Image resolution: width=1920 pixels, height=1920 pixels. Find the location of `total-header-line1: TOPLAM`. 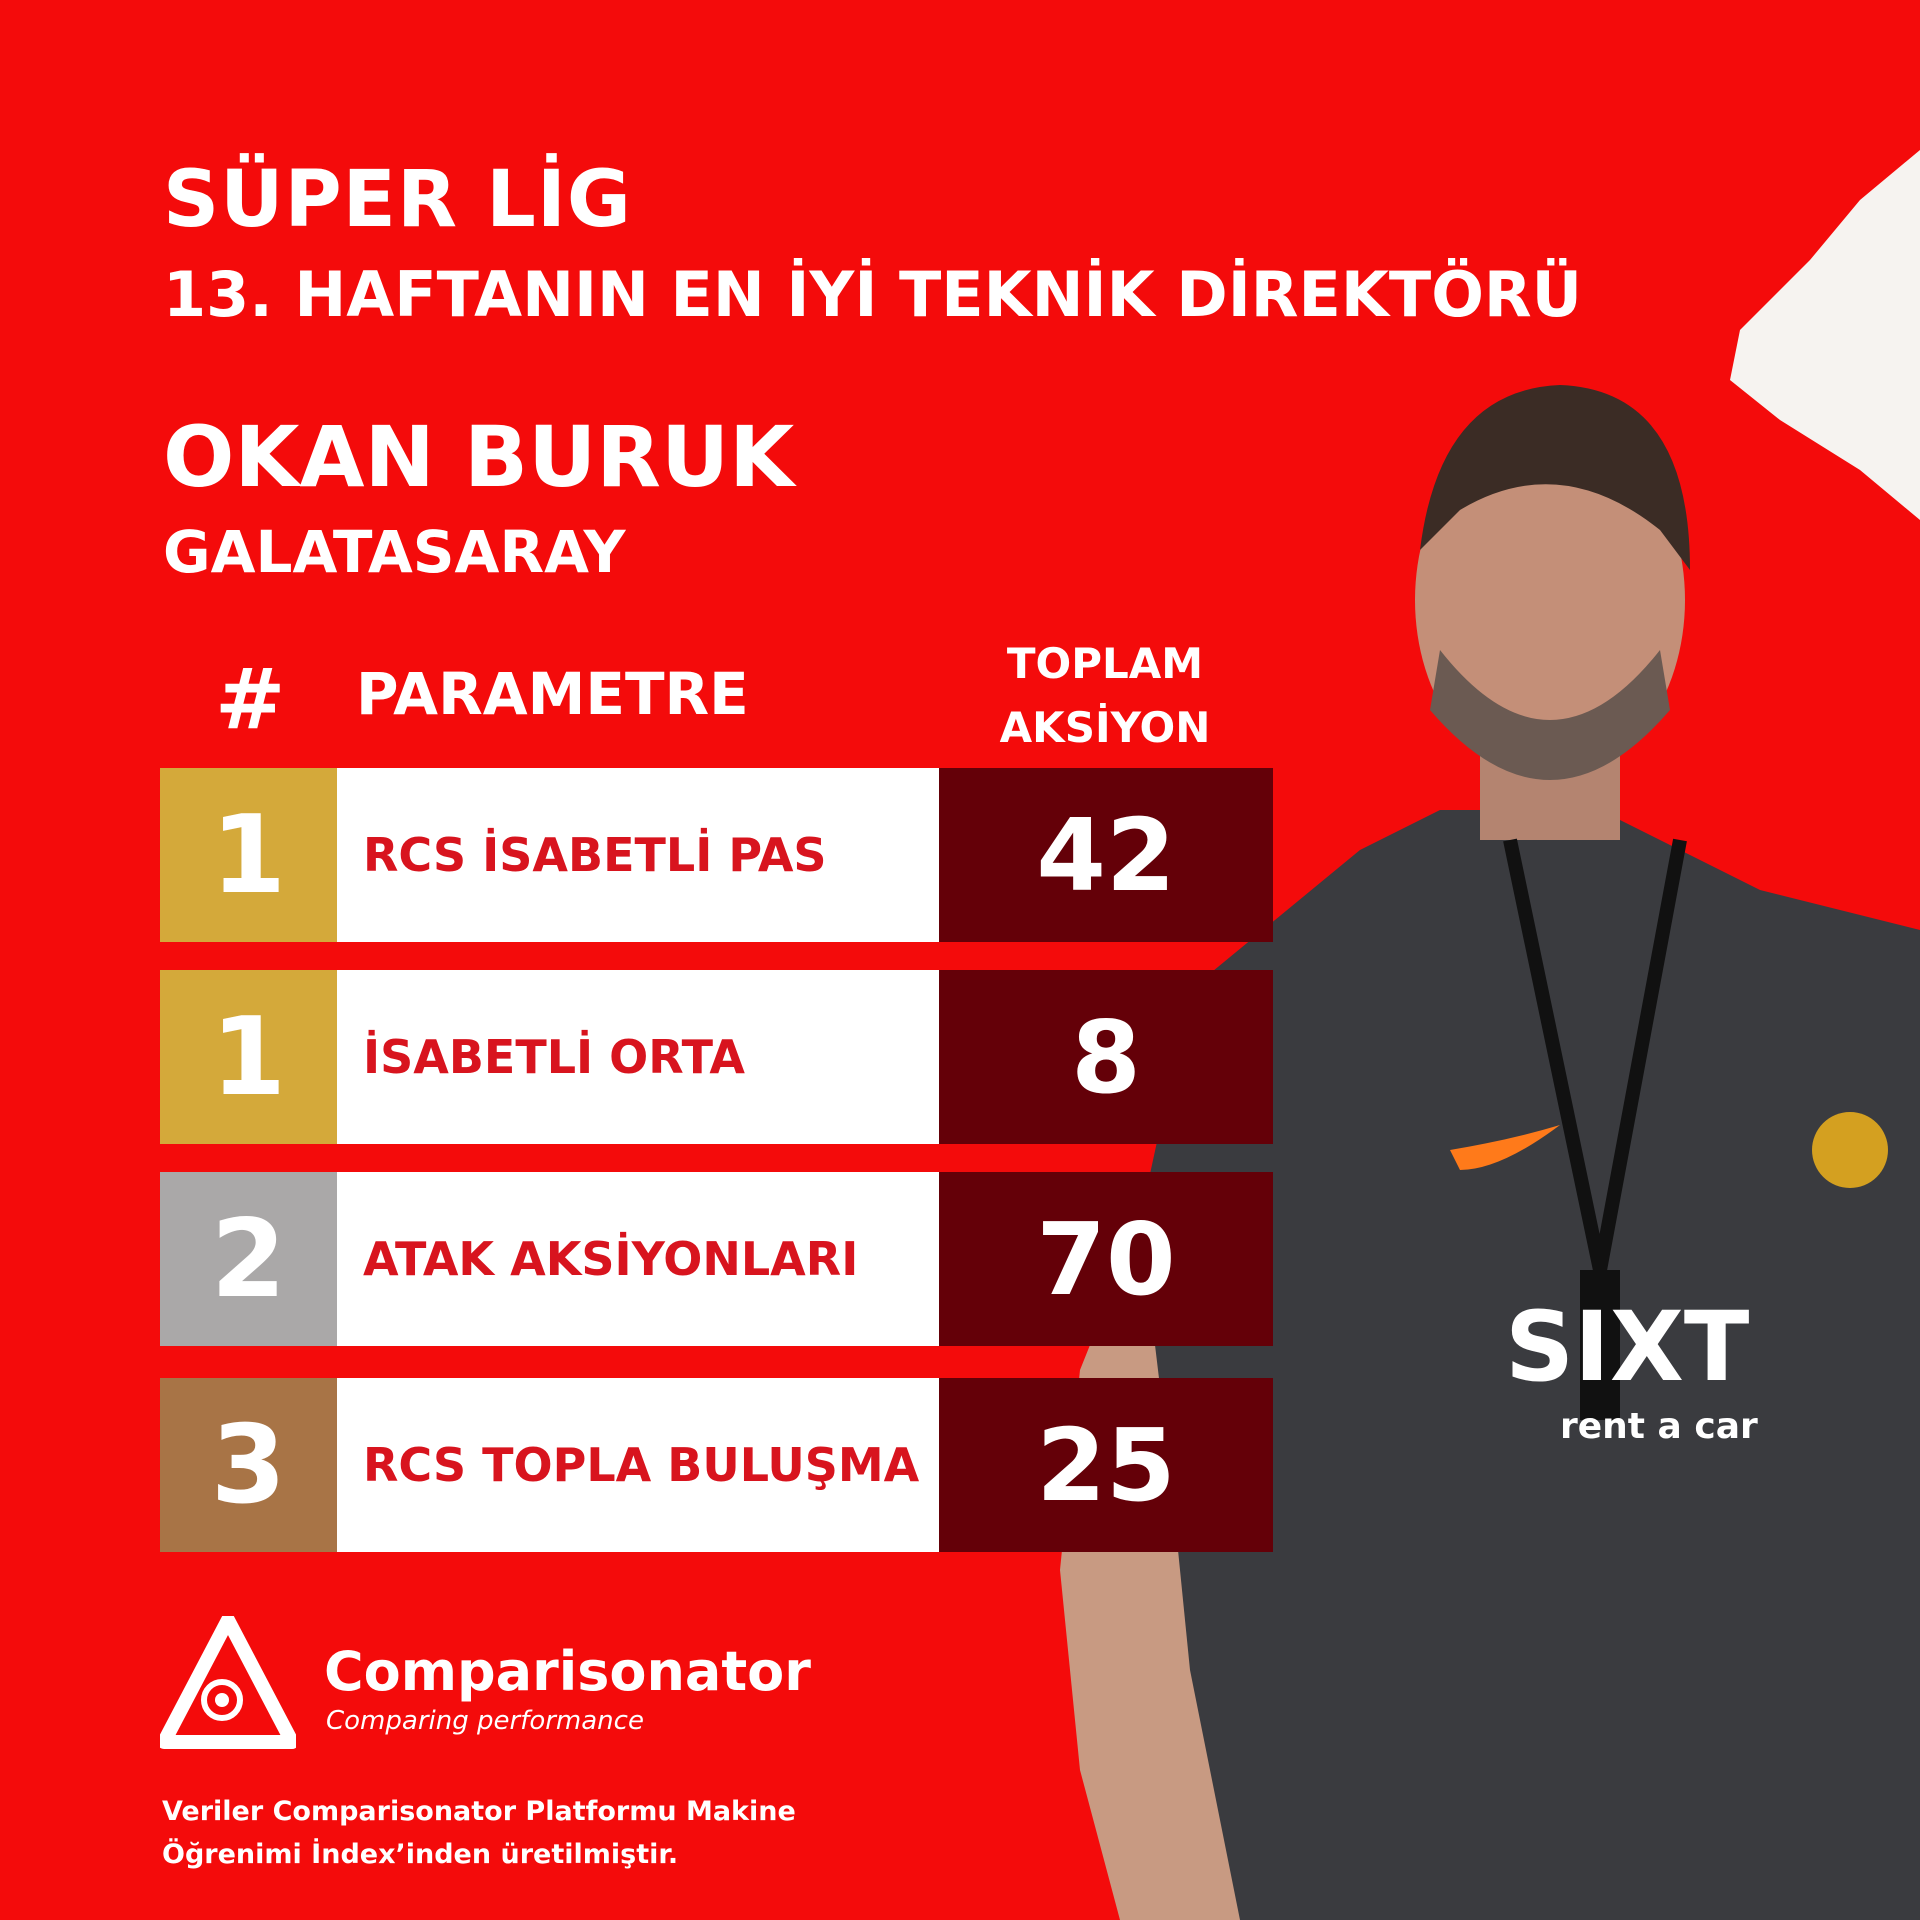

total-header-line1: TOPLAM is located at coordinates (1105, 663).